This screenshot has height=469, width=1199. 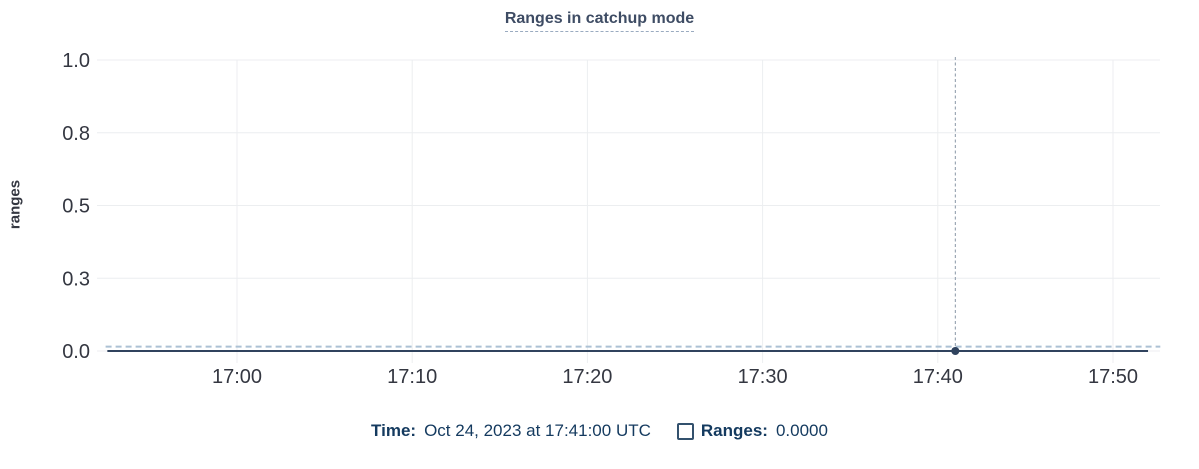 What do you see at coordinates (537, 430) in the screenshot?
I see `legend-time-value: Oct 24, 2023 at 17:41:00 UTC` at bounding box center [537, 430].